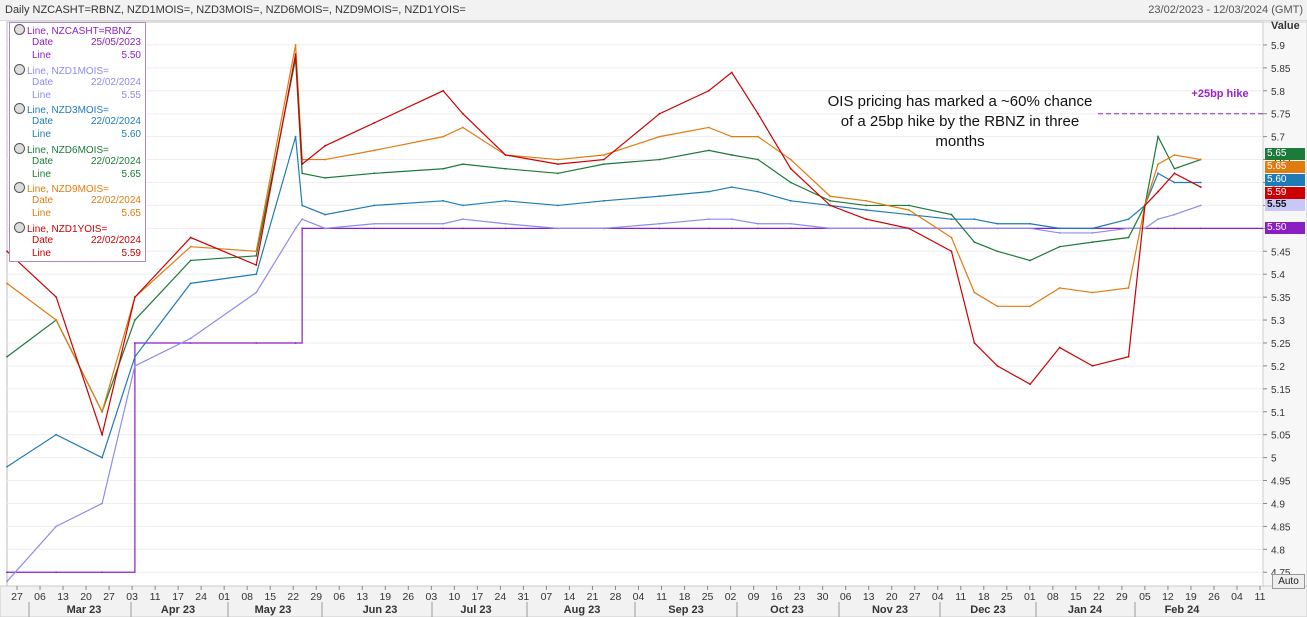 Image resolution: width=1307 pixels, height=617 pixels. Describe the element at coordinates (224, 597) in the screenshot. I see `x-day-label: 01` at that location.